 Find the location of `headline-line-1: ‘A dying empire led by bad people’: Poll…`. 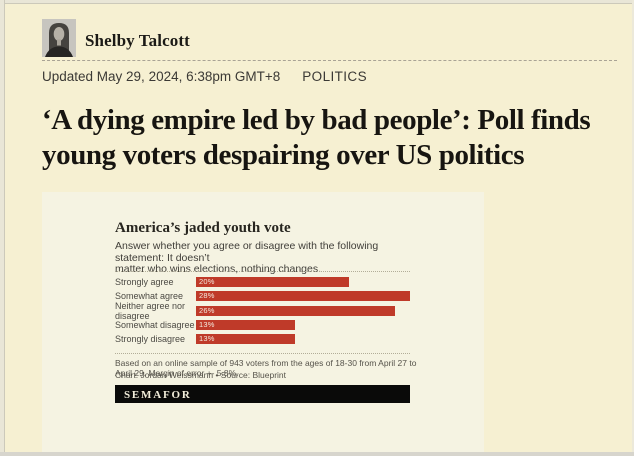

headline-line-1: ‘A dying empire led by bad people’: Poll… is located at coordinates (316, 120).